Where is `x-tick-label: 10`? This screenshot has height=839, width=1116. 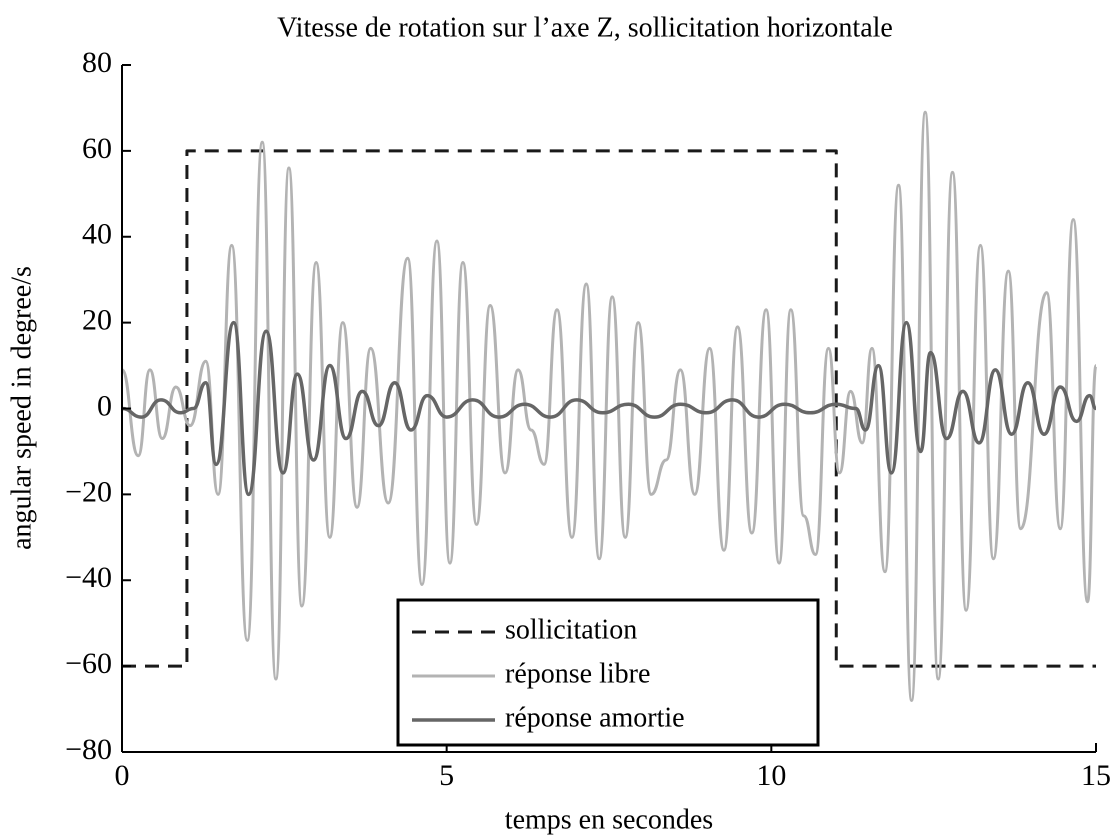
x-tick-label: 10 is located at coordinates (771, 775).